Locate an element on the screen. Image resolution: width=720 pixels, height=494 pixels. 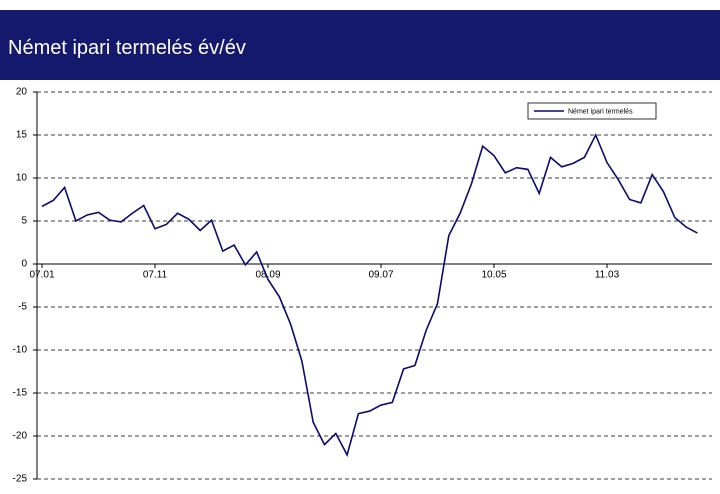
x-tick-label: 07.01 is located at coordinates (41, 275).